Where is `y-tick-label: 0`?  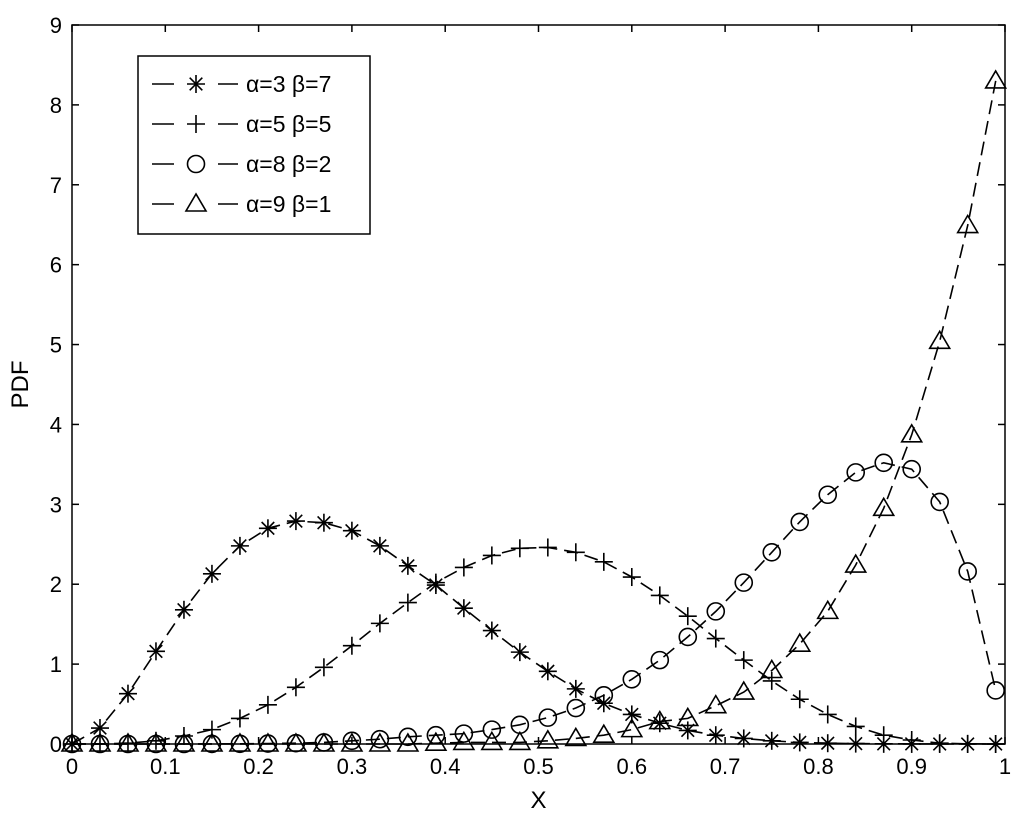 y-tick-label: 0 is located at coordinates (56, 744).